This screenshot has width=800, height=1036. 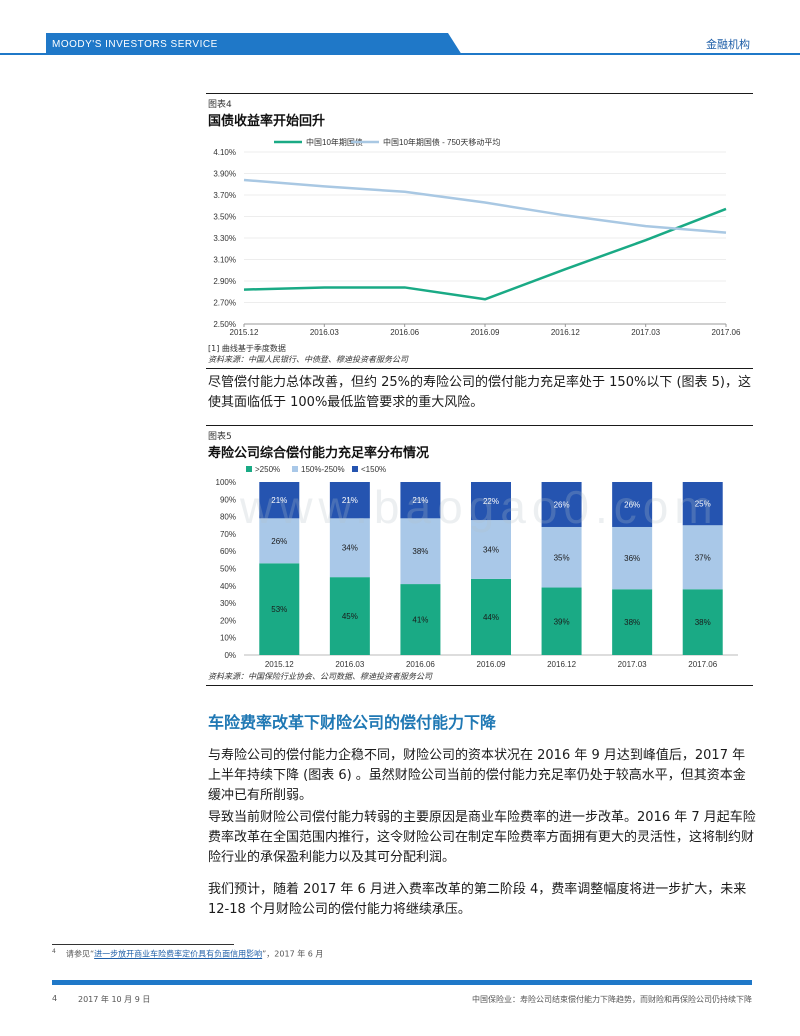 What do you see at coordinates (220, 105) in the screenshot?
I see `figure4-label: 图表4` at bounding box center [220, 105].